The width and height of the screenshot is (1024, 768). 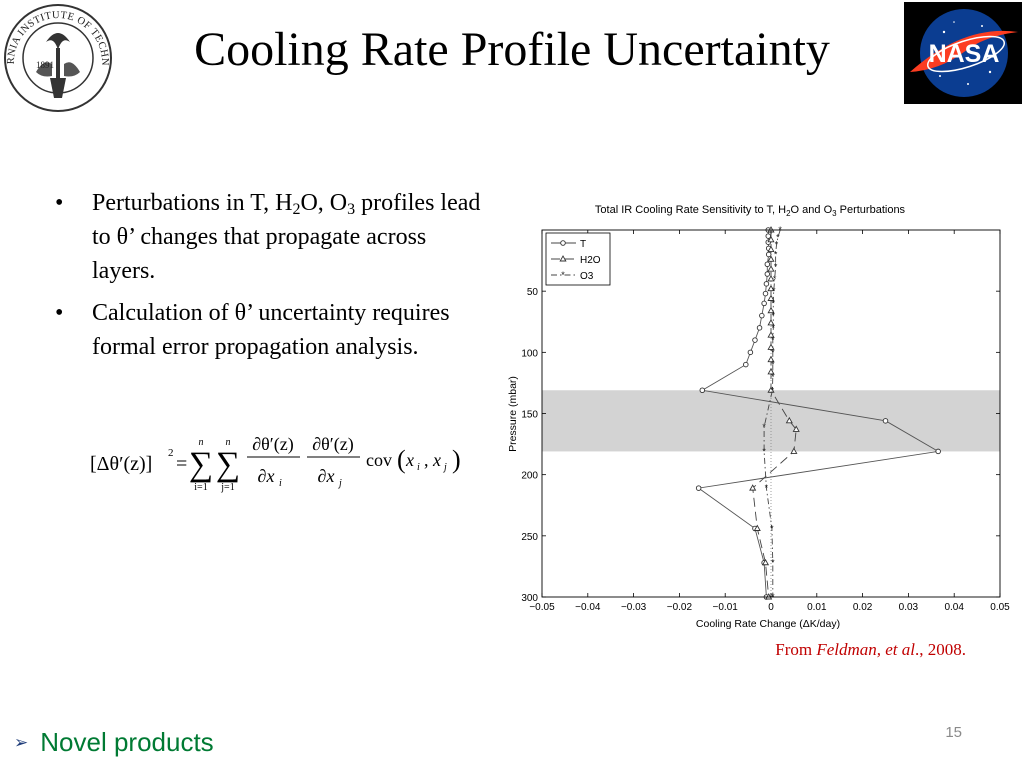 I want to click on chart-title-subscript: 2, so click(x=788, y=213).